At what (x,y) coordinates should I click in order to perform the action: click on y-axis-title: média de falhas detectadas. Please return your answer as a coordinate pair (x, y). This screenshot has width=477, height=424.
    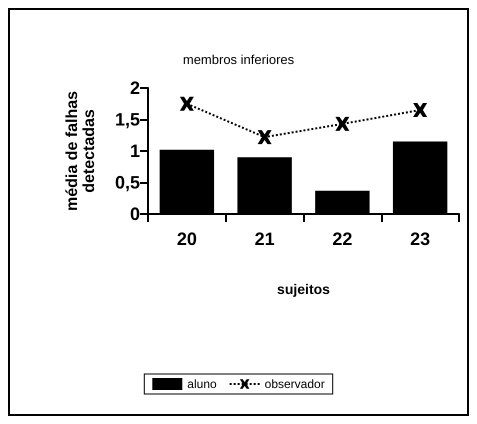
    Looking at the image, I should click on (81, 151).